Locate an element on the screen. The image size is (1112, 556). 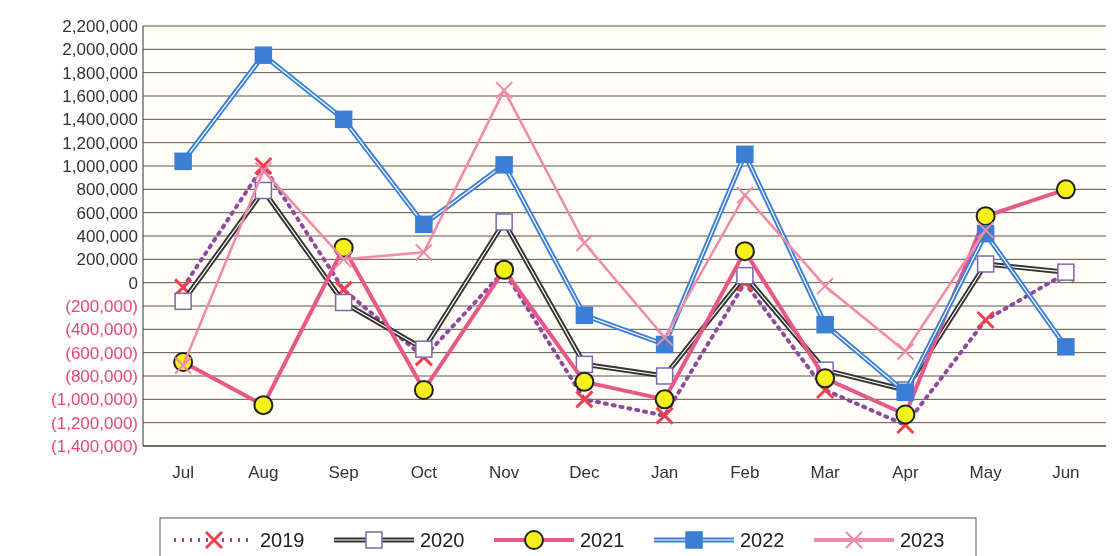
x-tick-label: Dec is located at coordinates (584, 472).